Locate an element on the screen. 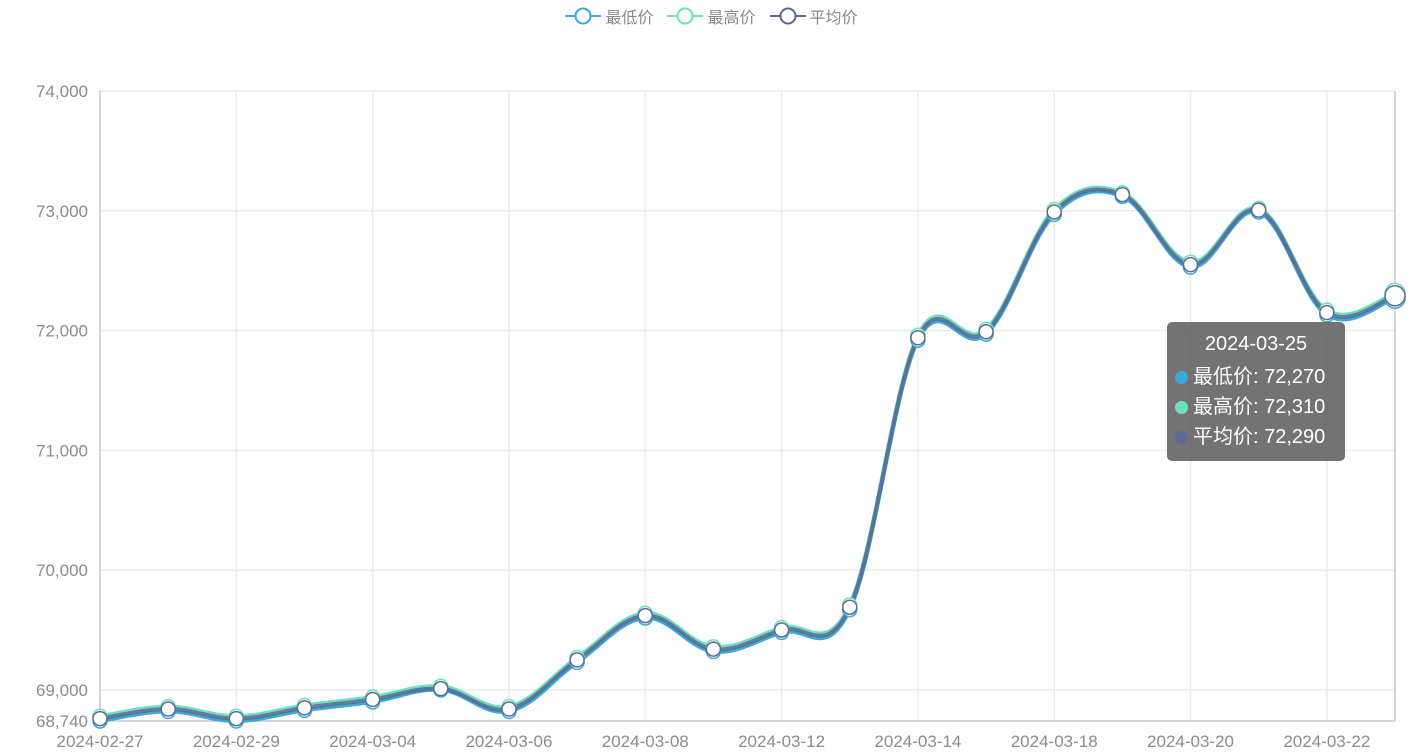  chart-legend: 最低价 最高价 平均价 is located at coordinates (711, 16).